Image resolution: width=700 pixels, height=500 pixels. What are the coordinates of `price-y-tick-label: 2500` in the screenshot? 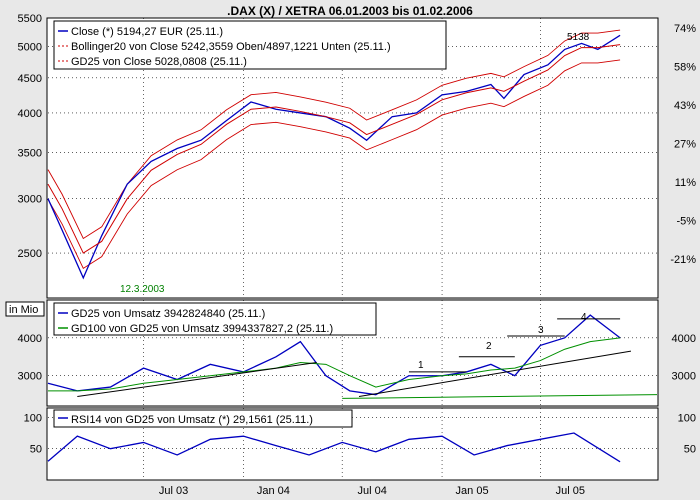 It's located at (30, 254).